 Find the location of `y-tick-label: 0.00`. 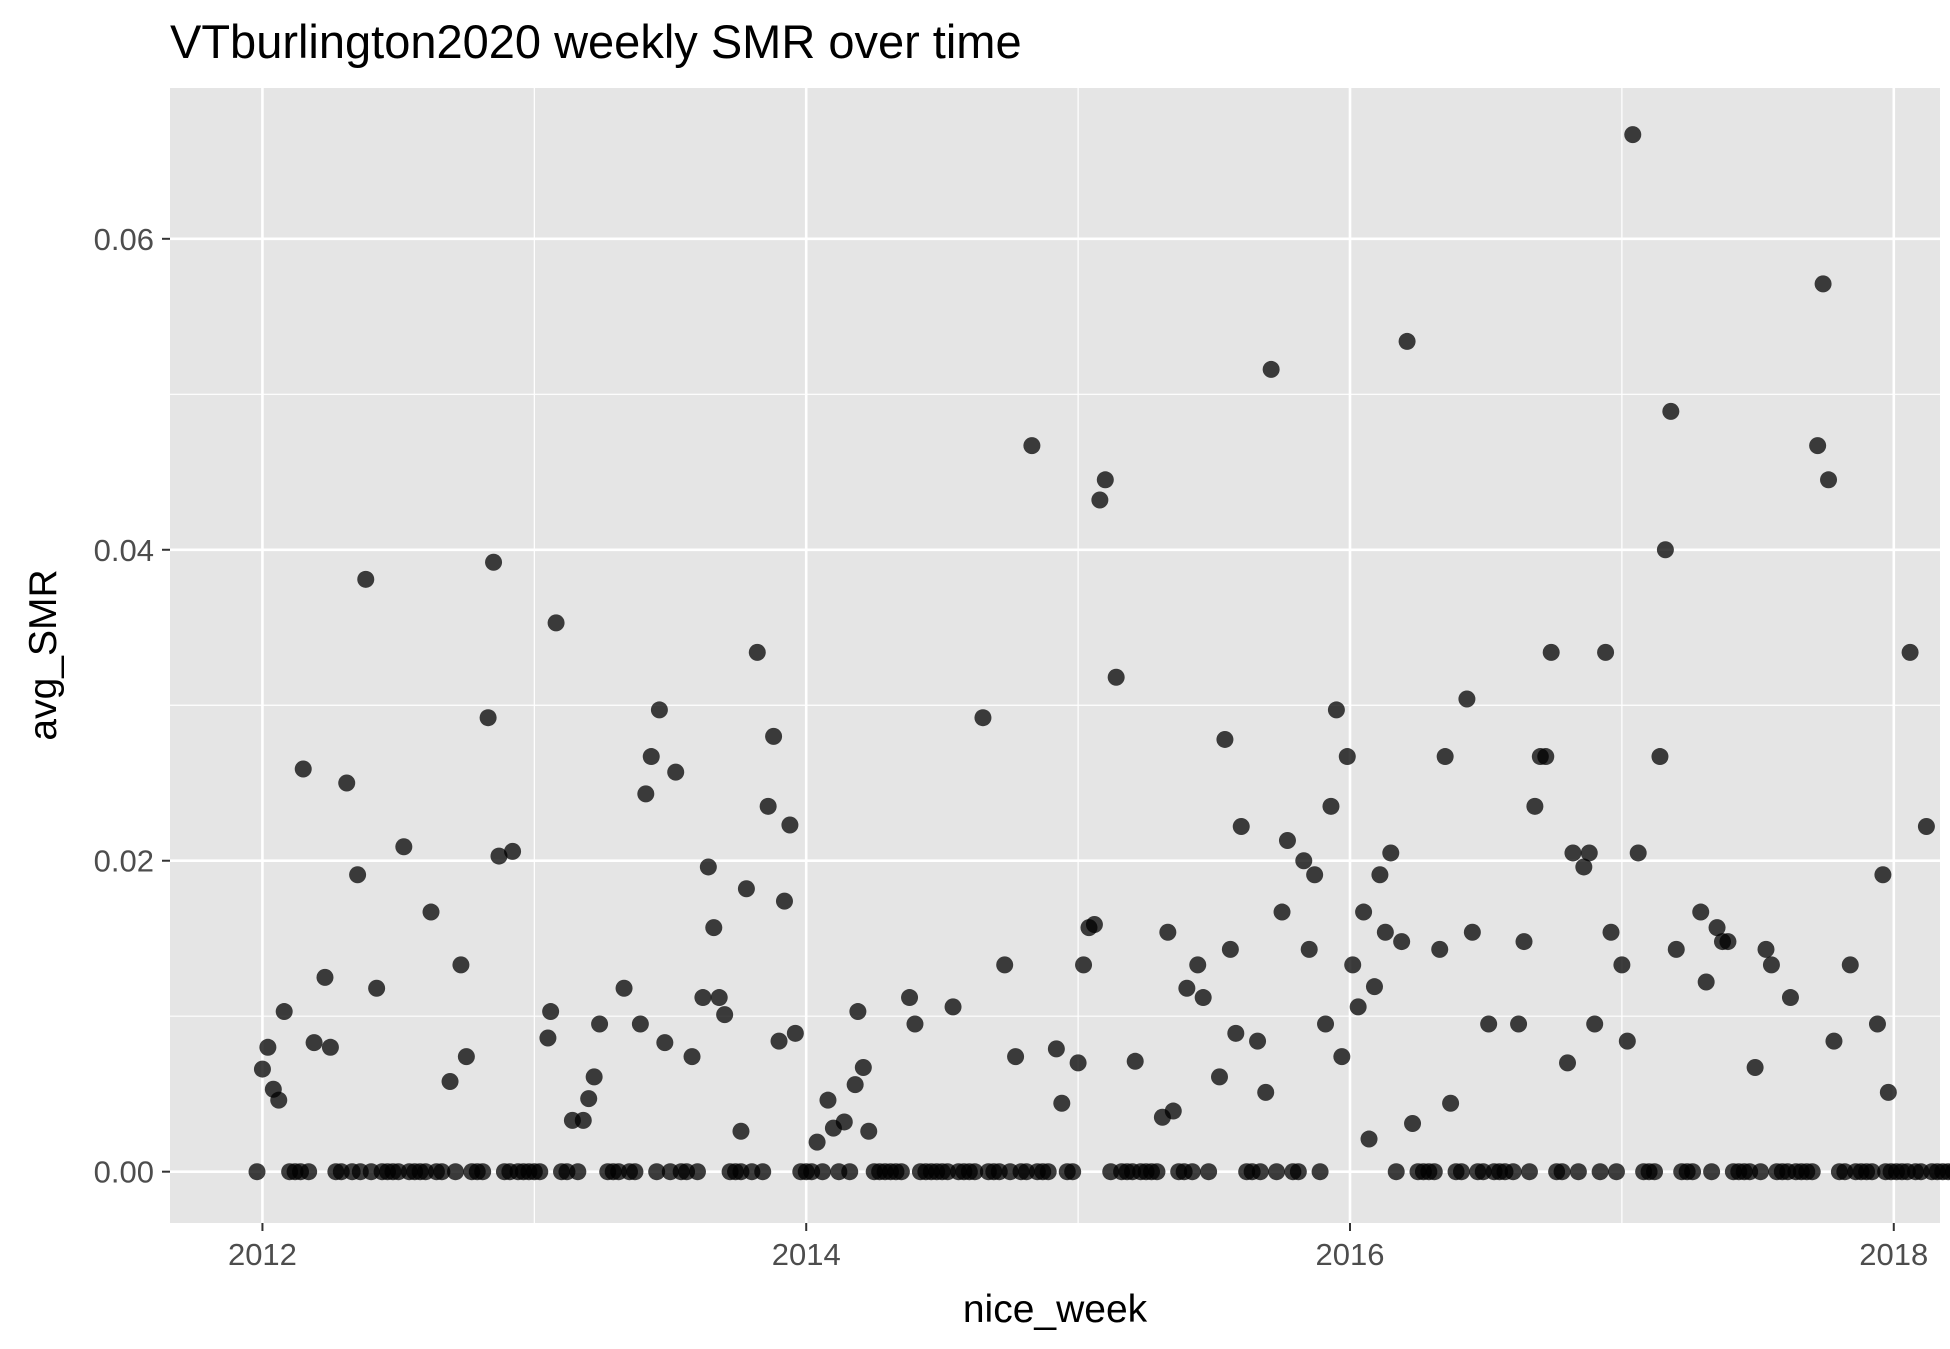

y-tick-label: 0.00 is located at coordinates (124, 1172).